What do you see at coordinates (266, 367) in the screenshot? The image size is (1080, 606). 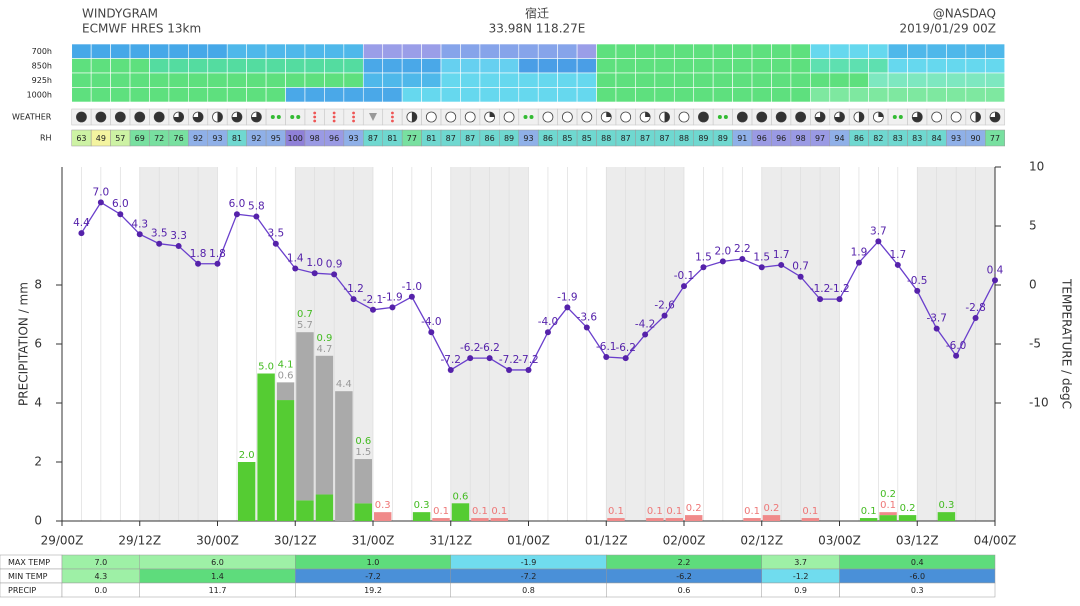 I see `precip-label: 5.0` at bounding box center [266, 367].